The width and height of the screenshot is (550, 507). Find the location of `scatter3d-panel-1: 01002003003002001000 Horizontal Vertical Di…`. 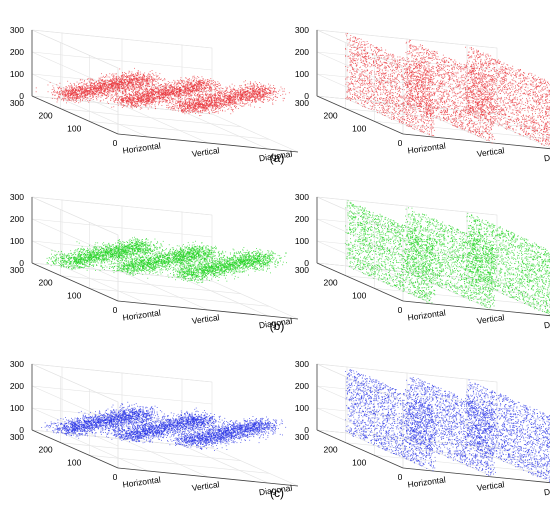

scatter3d-panel-1: 01002003003002001000 Horizontal Vertical Di… is located at coordinates (154, 94).